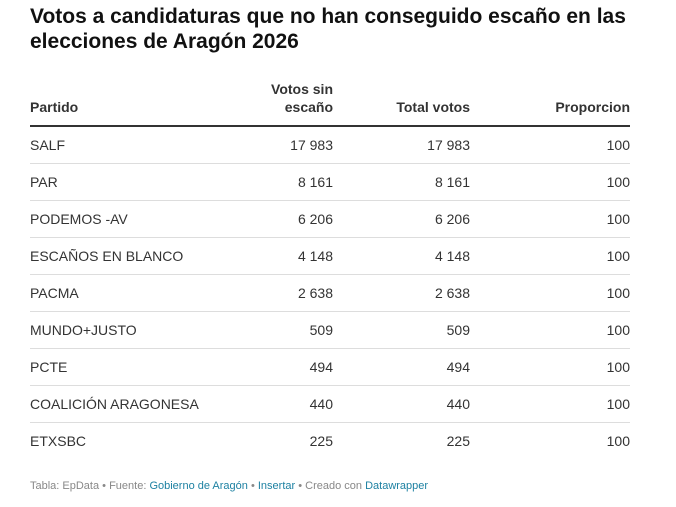 Image resolution: width=676 pixels, height=507 pixels. I want to click on cell-total-votos: 509, so click(401, 330).